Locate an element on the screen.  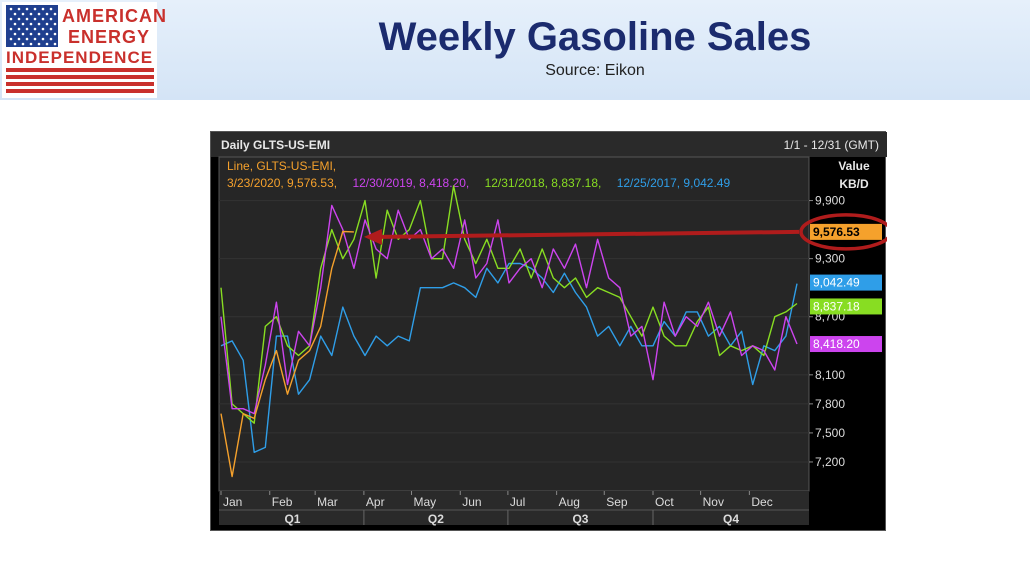
legend-header: Line, GLTS-US-EMI, is located at coordinates (281, 166).